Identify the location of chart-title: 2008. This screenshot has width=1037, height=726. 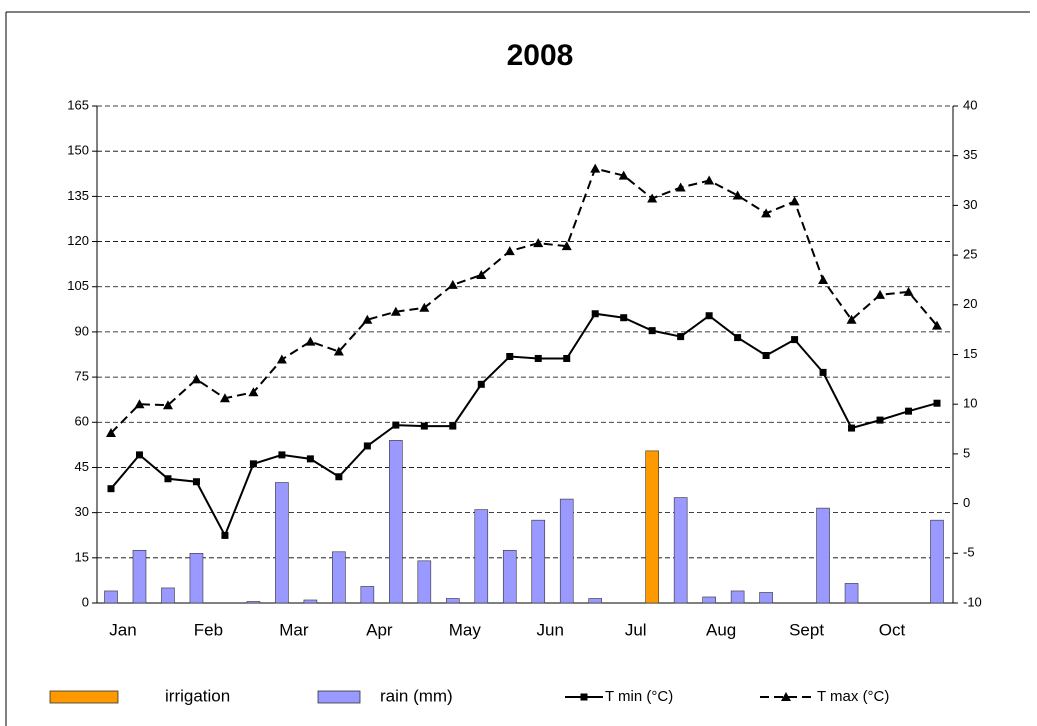
(540, 55).